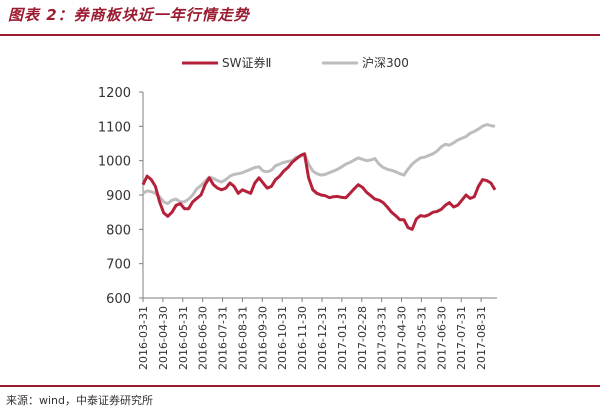 The image size is (600, 414). What do you see at coordinates (118, 299) in the screenshot?
I see `y-tick-label: 600` at bounding box center [118, 299].